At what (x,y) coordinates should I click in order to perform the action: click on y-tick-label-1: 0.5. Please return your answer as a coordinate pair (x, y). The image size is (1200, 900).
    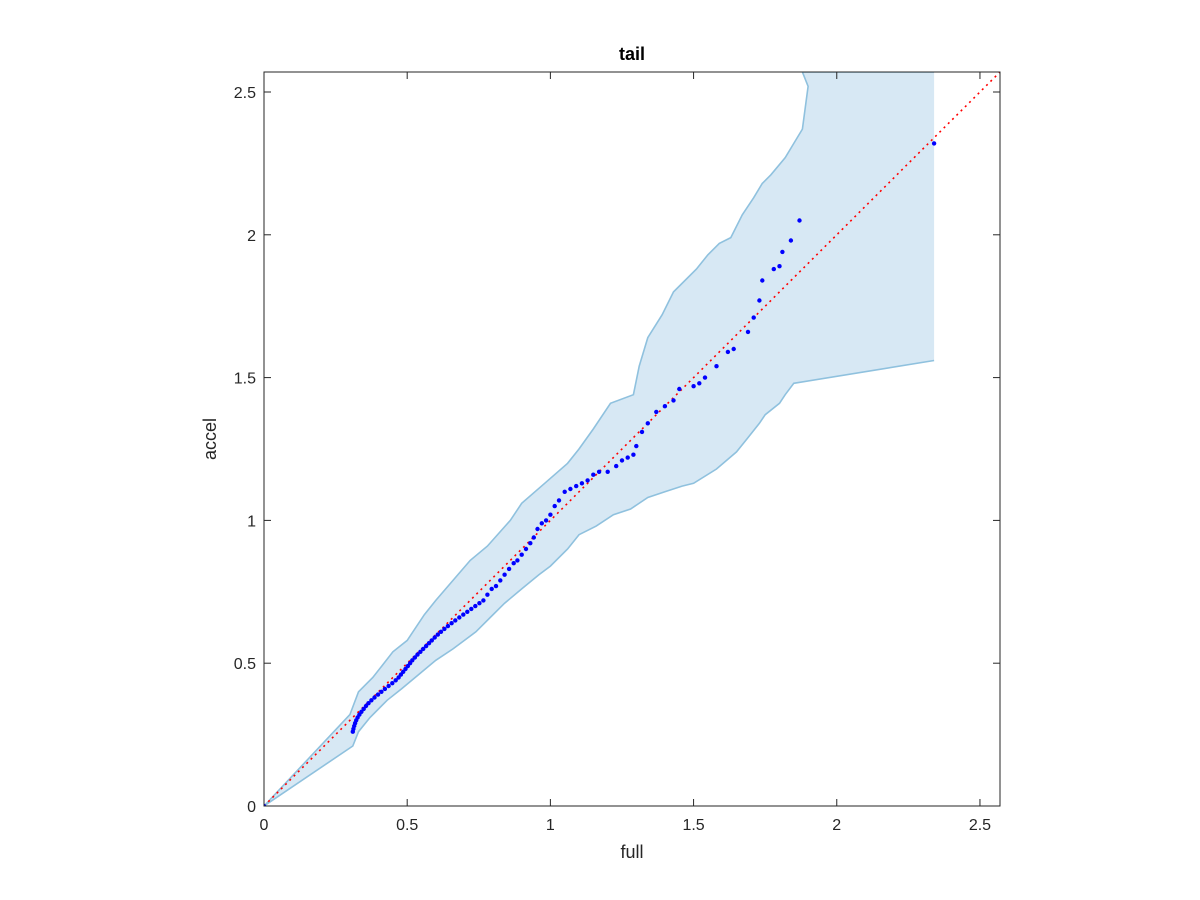
    Looking at the image, I should click on (245, 664).